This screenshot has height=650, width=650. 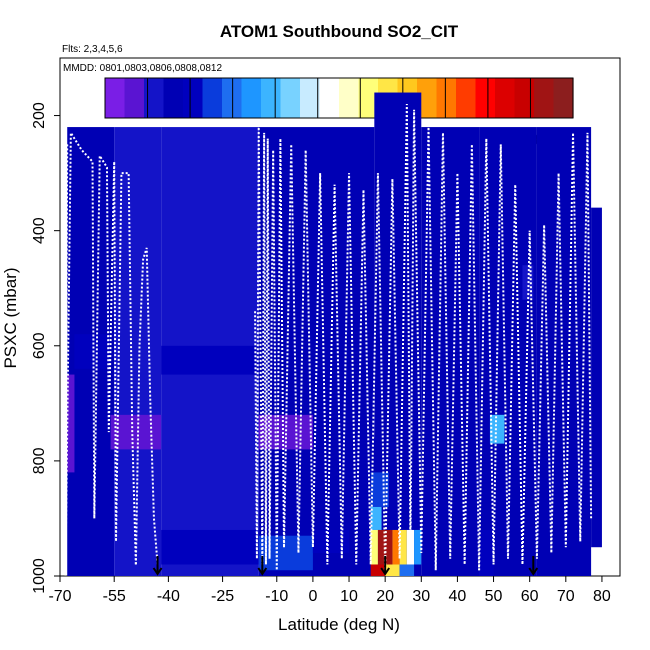 I want to click on dates-label: MMDD: 0801,0803,0806,0808,0812, so click(x=142, y=68).